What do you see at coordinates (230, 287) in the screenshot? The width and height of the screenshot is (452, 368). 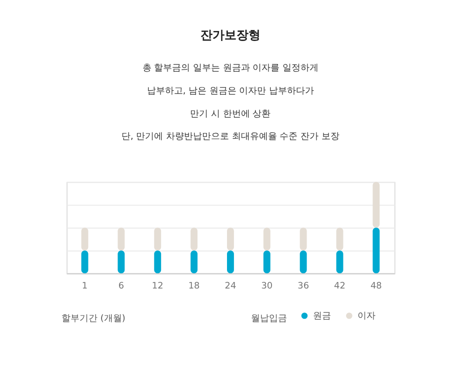 I see `x-tick-label: 24` at bounding box center [230, 287].